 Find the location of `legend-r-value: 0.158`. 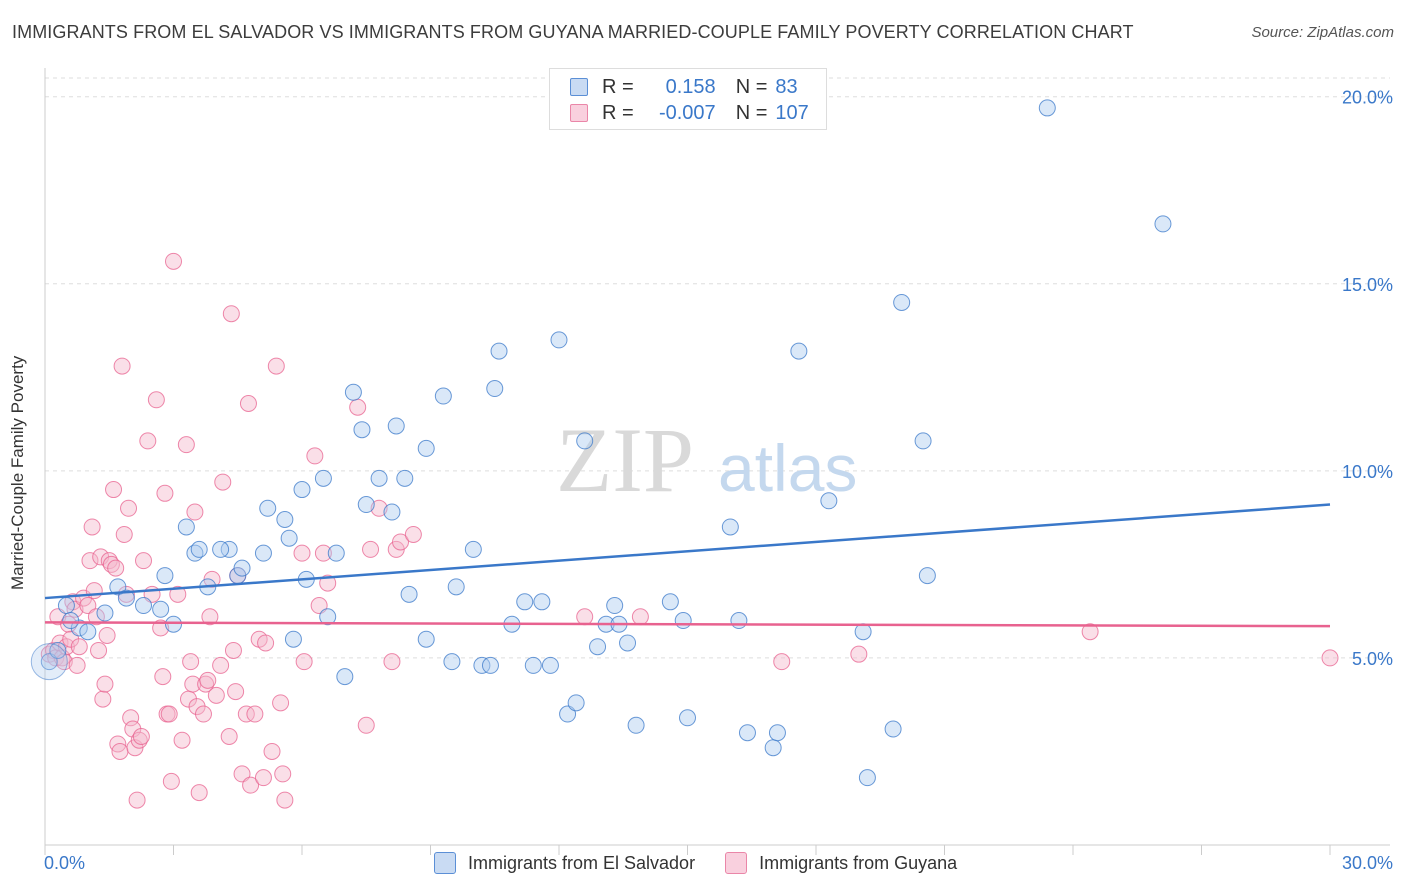

legend-r-value: 0.158 is located at coordinates (690, 86).